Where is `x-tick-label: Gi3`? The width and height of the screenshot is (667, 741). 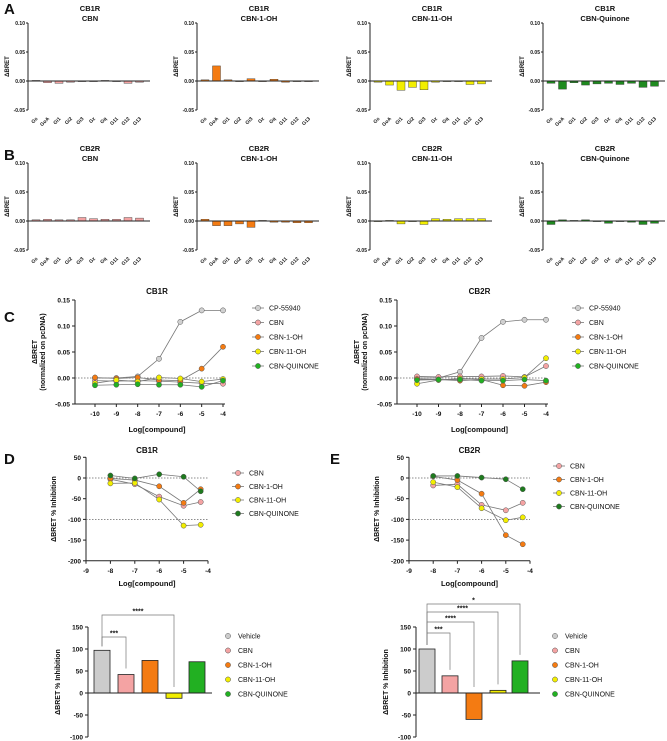 x-tick-label: Gi3 is located at coordinates (80, 121).